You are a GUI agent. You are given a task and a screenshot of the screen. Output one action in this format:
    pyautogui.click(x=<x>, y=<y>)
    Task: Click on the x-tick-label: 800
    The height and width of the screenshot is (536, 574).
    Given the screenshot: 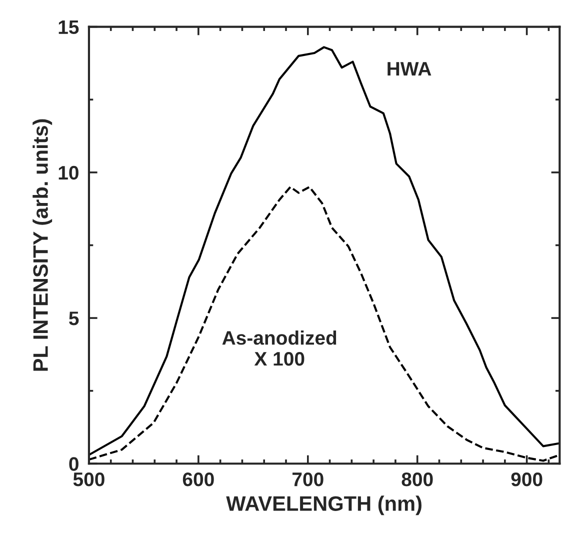 What is the action you would take?
    pyautogui.click(x=417, y=479)
    